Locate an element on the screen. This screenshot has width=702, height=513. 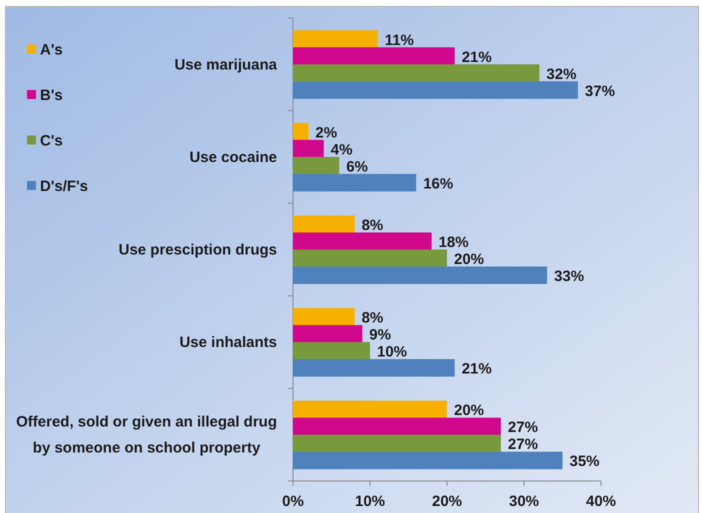
x-tick-label: 0% is located at coordinates (293, 501).